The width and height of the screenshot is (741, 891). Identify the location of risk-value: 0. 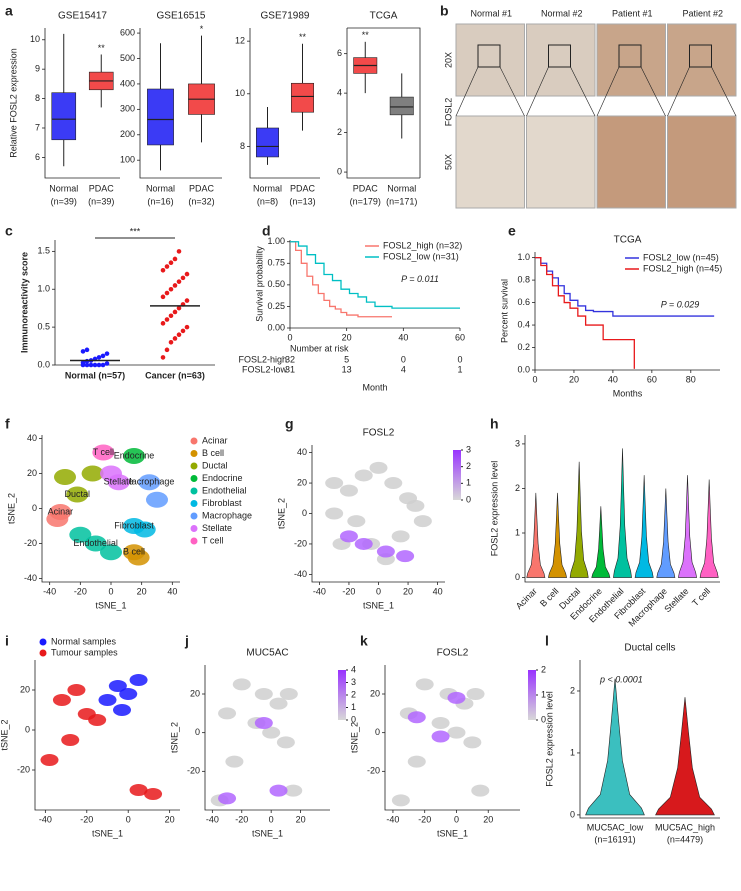
(459, 359).